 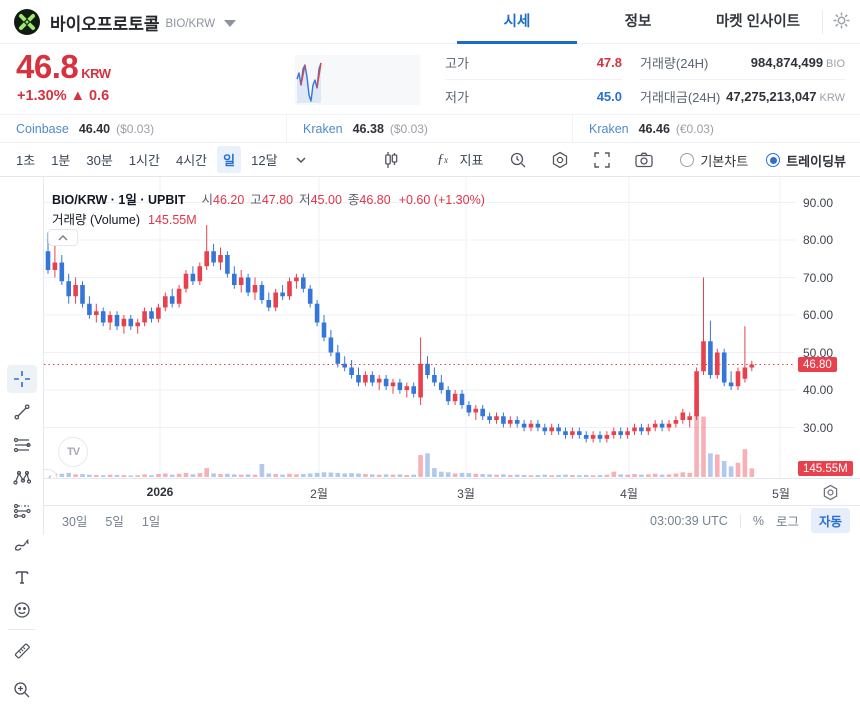 What do you see at coordinates (63, 237) in the screenshot?
I see `legend-collapse-button` at bounding box center [63, 237].